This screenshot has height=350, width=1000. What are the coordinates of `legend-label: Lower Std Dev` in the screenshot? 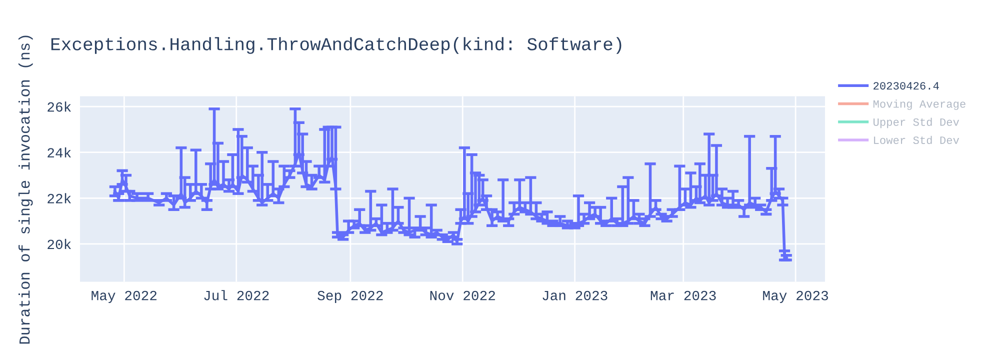 It's located at (917, 140).